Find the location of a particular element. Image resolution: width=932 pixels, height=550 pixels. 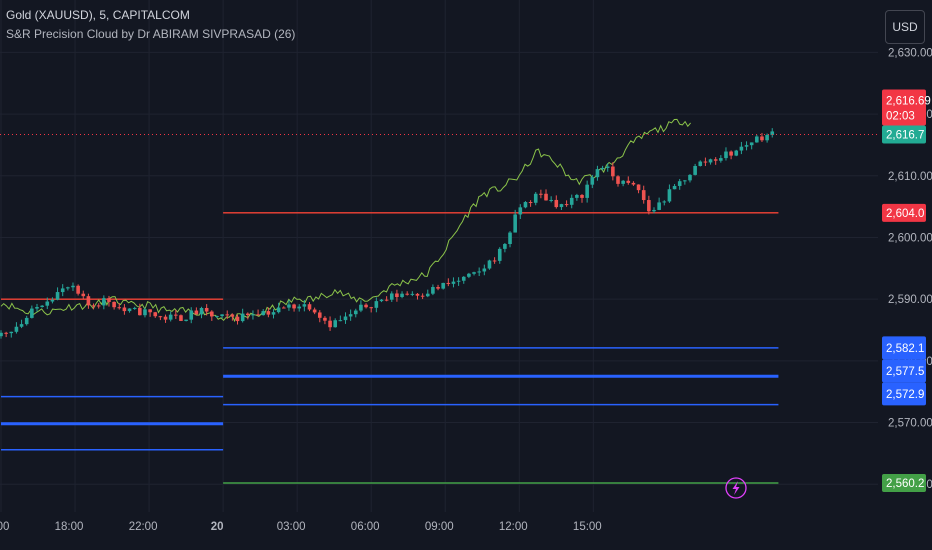

currency-selector: USD is located at coordinates (905, 27).